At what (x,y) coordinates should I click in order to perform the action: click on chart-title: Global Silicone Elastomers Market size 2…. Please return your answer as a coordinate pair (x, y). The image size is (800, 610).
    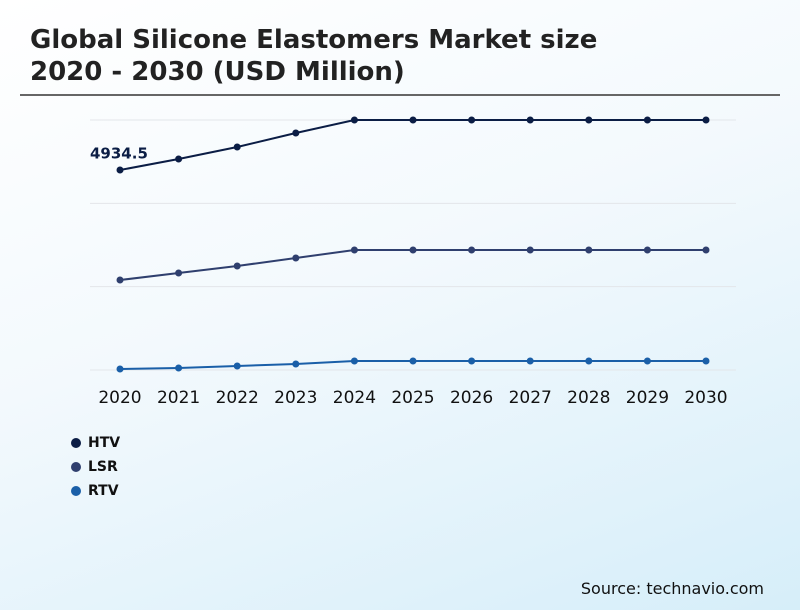
    Looking at the image, I should click on (314, 56).